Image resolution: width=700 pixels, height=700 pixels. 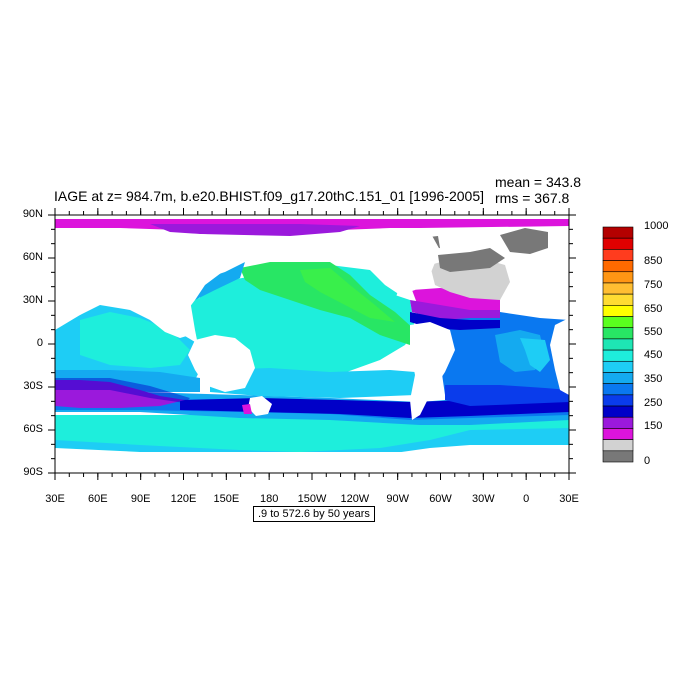 I want to click on atlantic-north-purple, so click(x=455, y=310).